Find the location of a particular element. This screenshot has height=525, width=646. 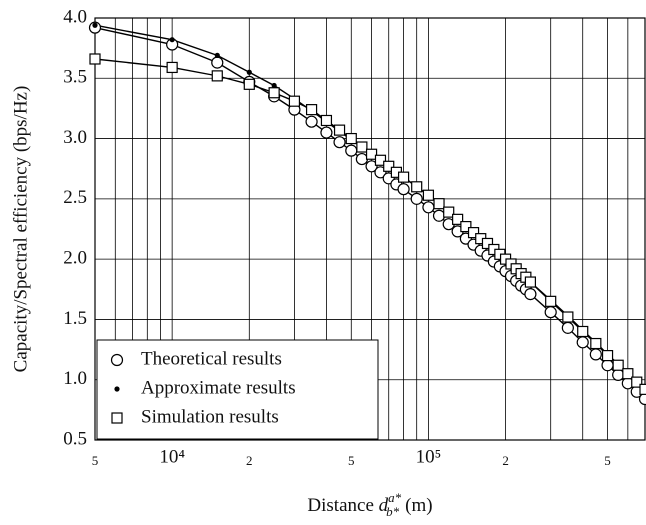

y-tick-label: 2.5 is located at coordinates (75, 197).